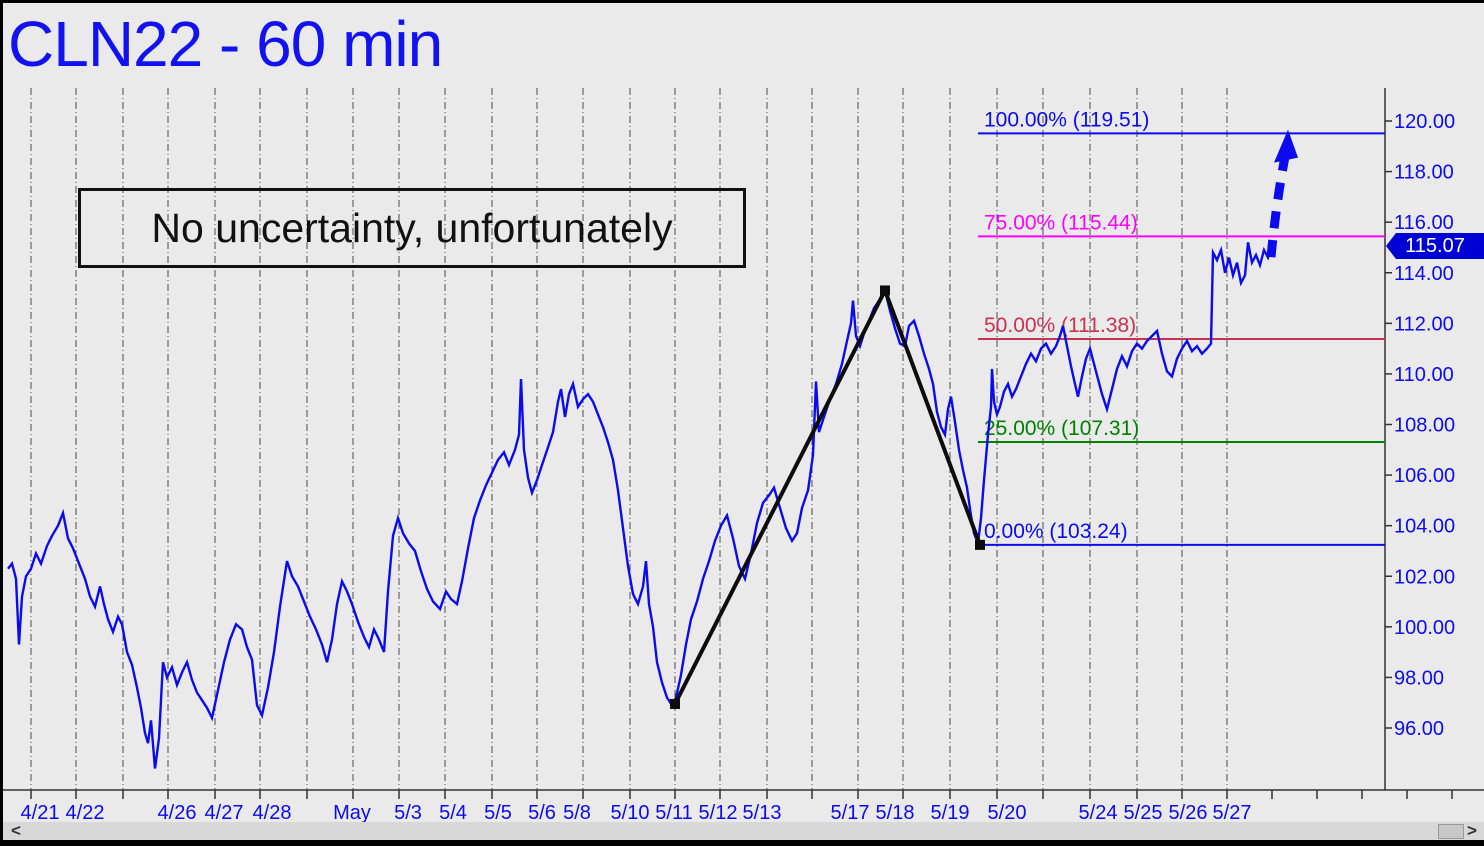 The height and width of the screenshot is (846, 1484). What do you see at coordinates (1472, 830) in the screenshot?
I see `scroll-right-arrow-icon: >` at bounding box center [1472, 830].